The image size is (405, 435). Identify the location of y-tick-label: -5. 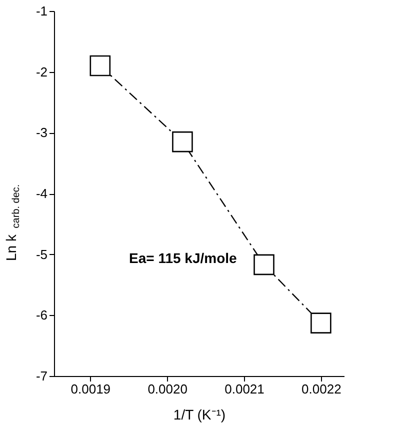
(42, 254).